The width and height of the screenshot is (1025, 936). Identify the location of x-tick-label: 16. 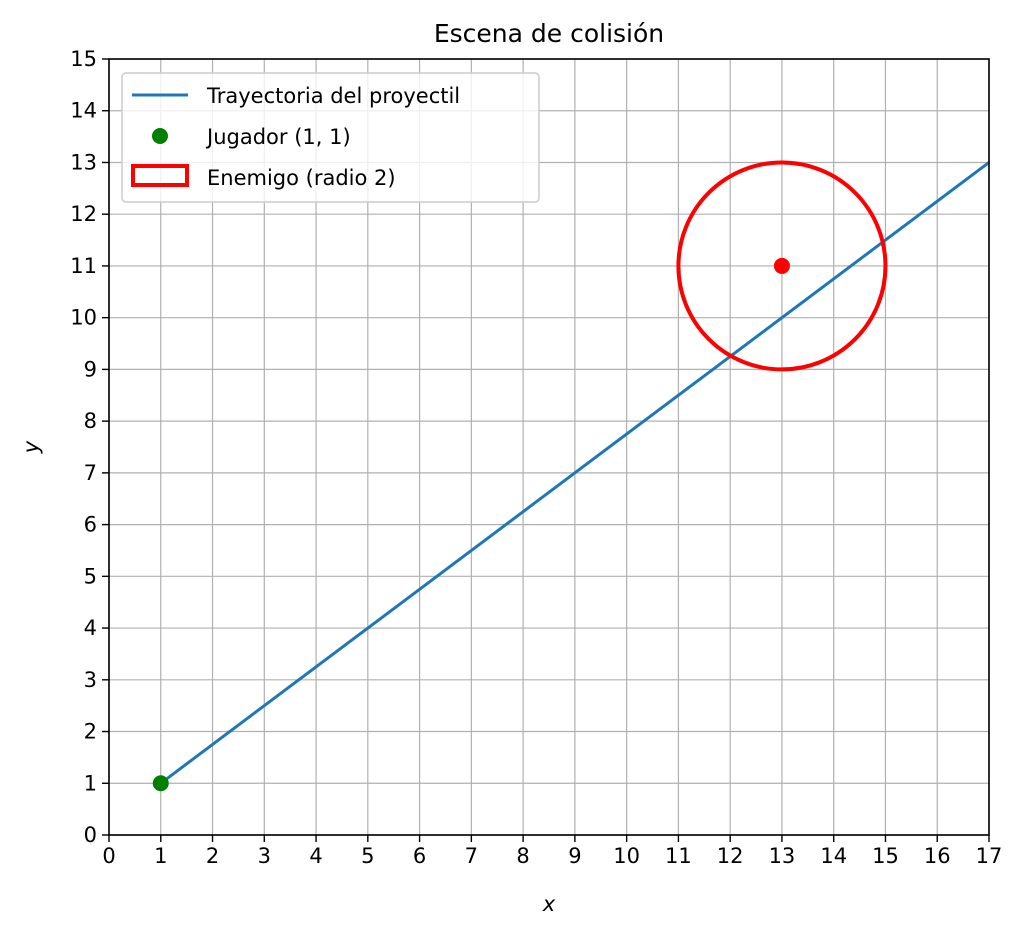
(937, 856).